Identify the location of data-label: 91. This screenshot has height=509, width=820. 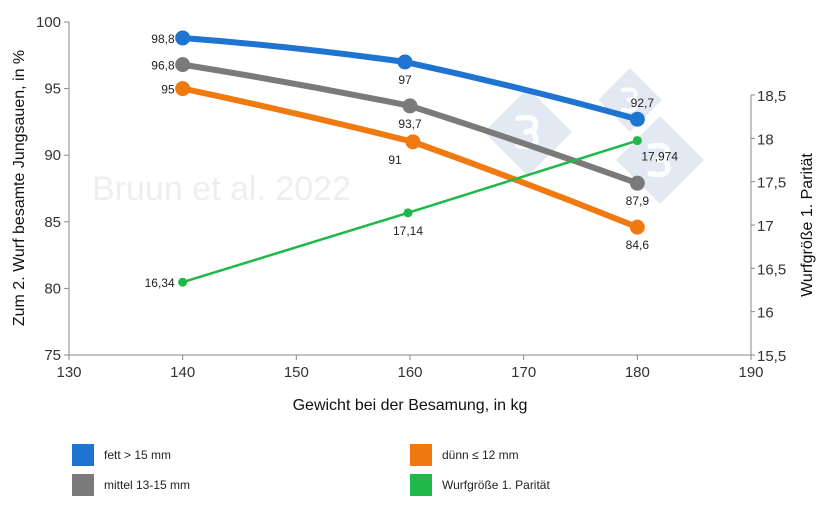
(395, 160).